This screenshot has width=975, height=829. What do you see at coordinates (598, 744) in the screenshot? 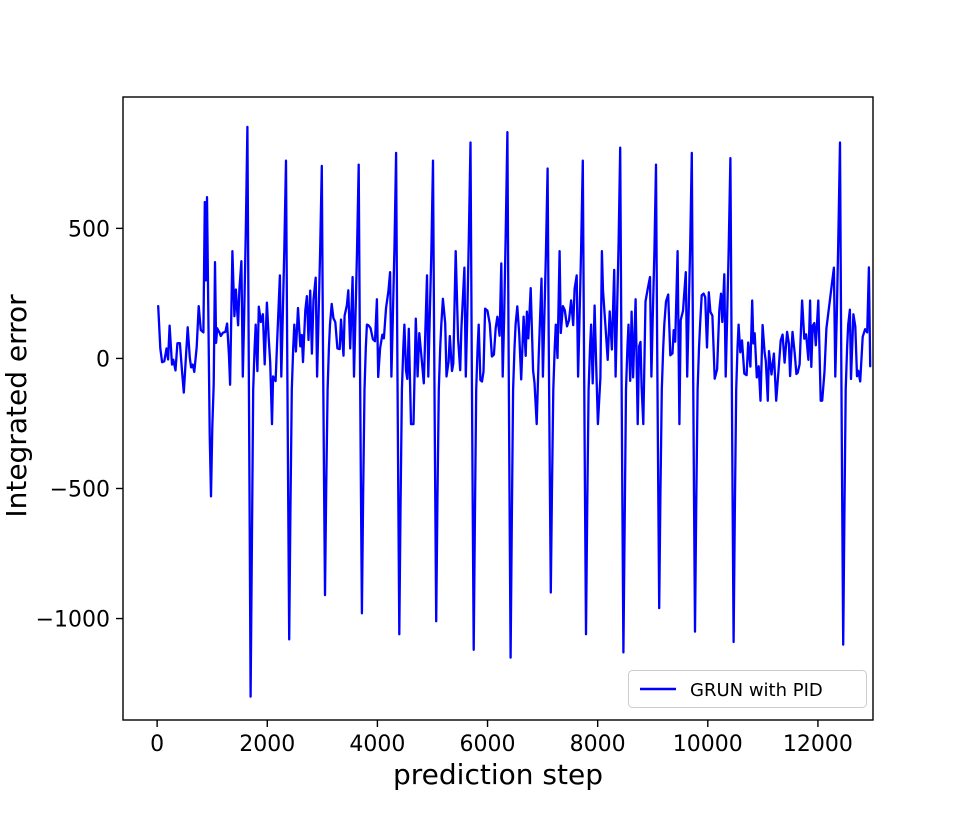
I see `x-tick-label: 8000` at bounding box center [598, 744].